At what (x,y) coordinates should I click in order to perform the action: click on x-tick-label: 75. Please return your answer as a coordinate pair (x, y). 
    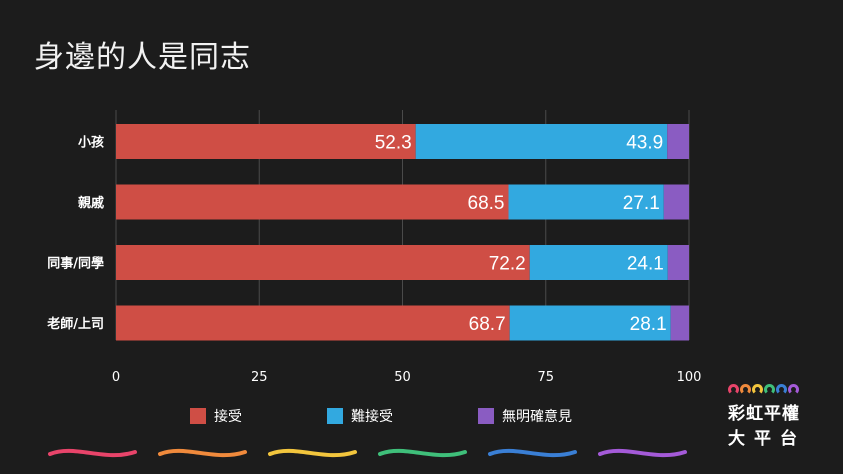
    Looking at the image, I should click on (545, 377).